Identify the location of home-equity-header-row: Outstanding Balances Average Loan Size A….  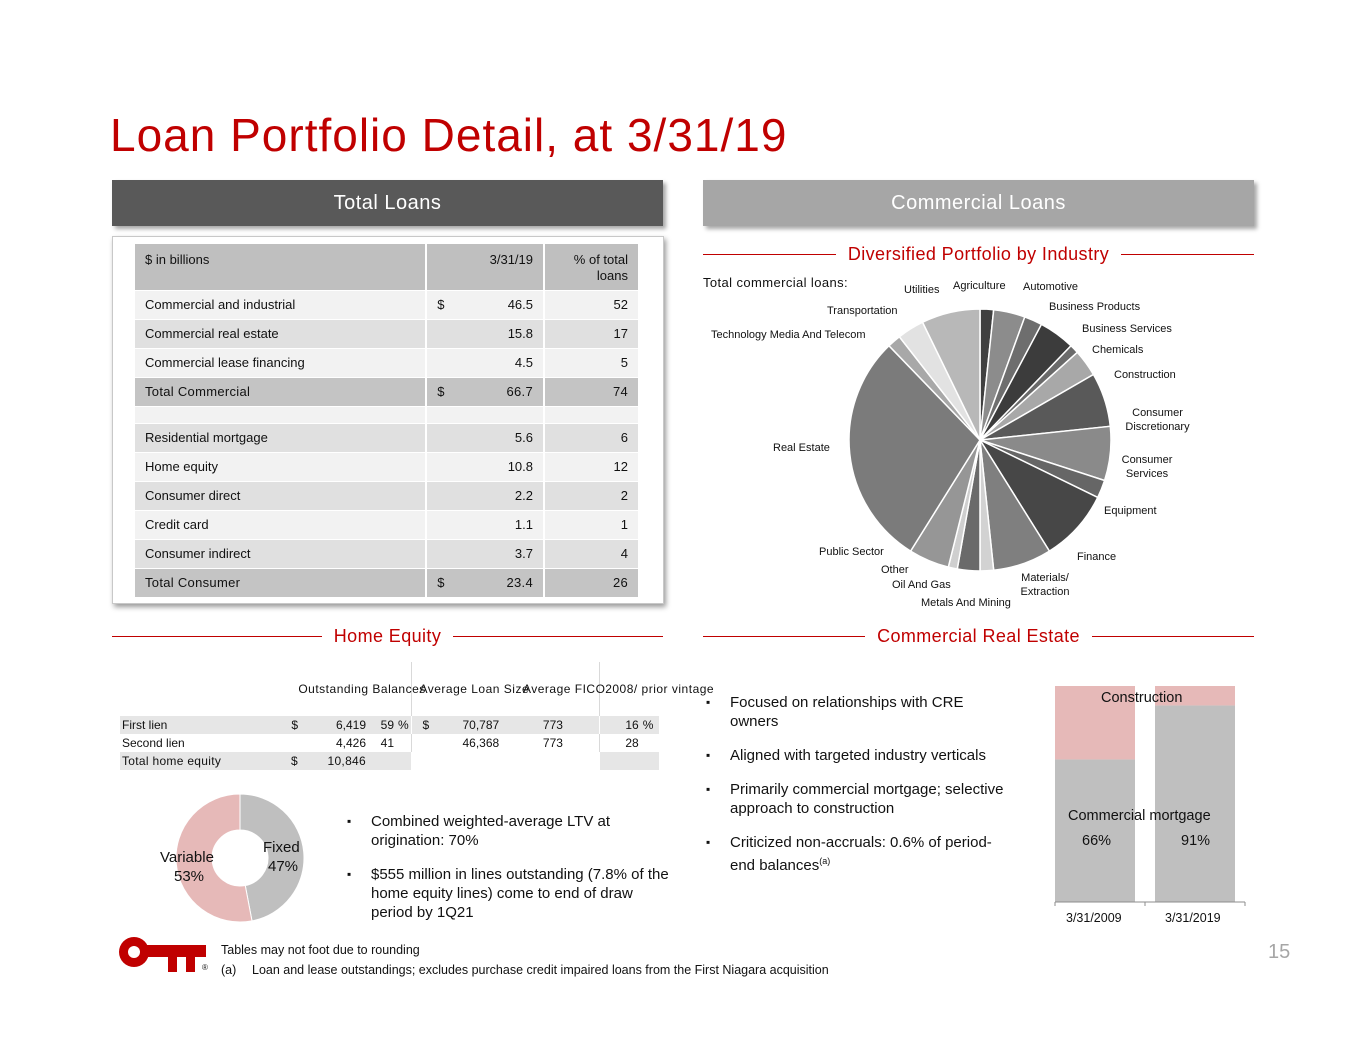
(417, 689).